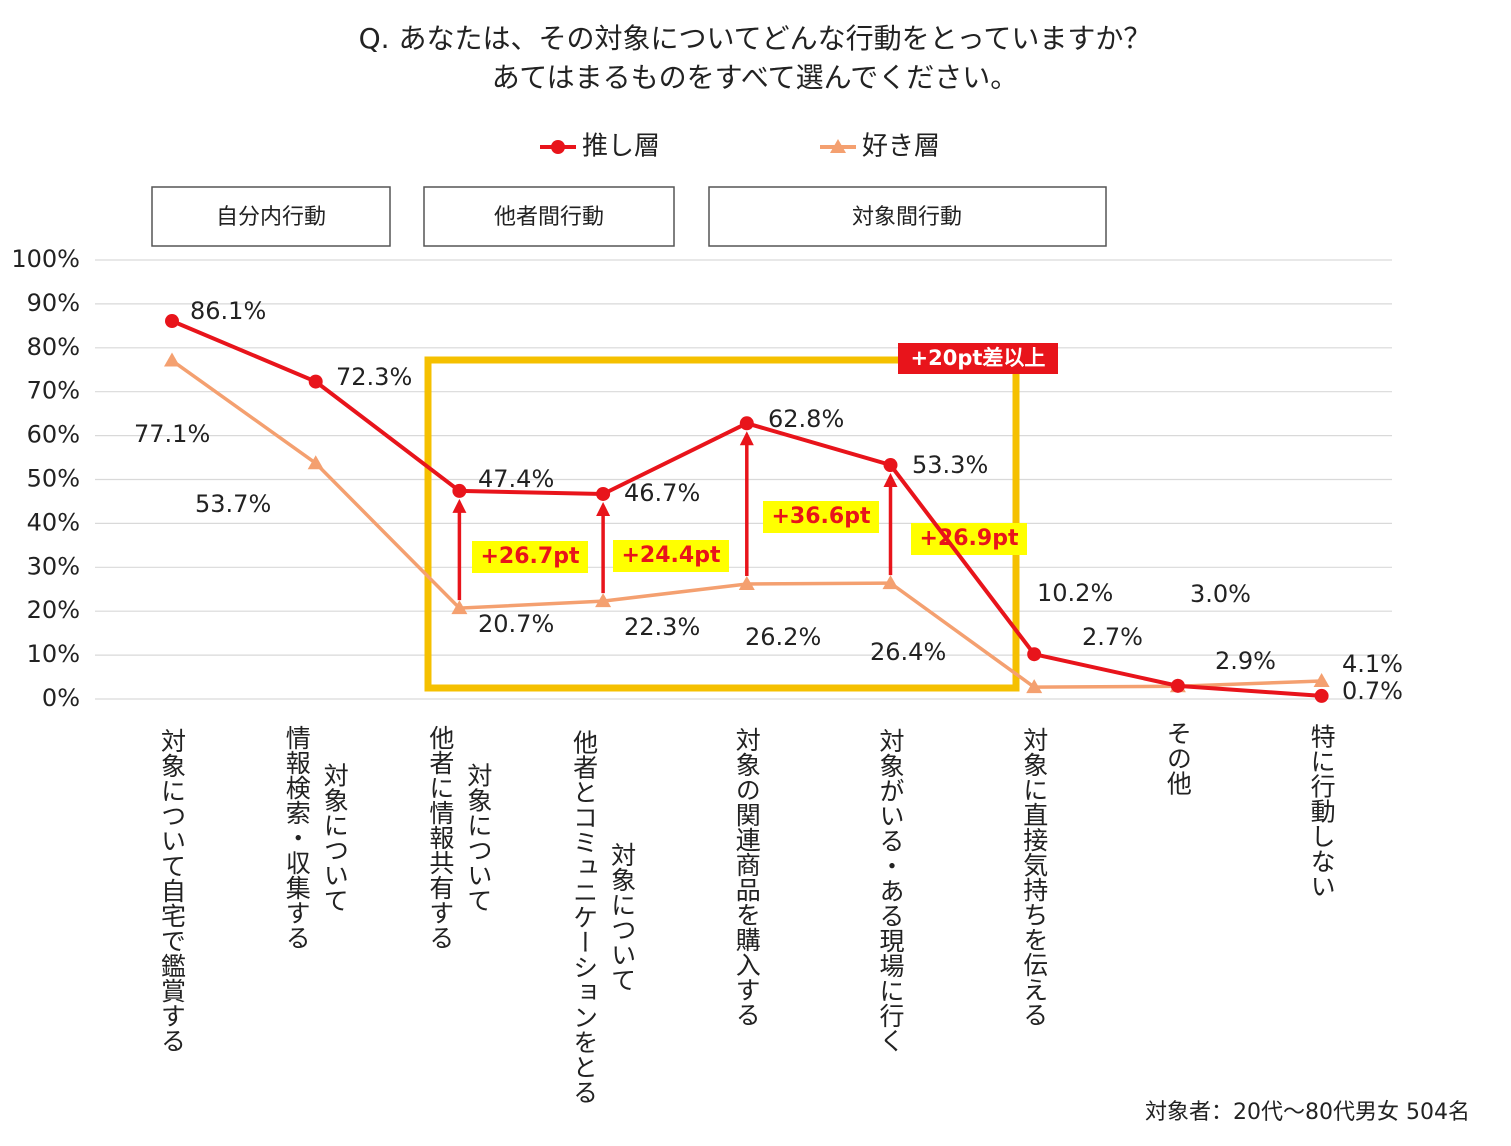 This screenshot has width=1511, height=1146. What do you see at coordinates (374, 377) in the screenshot?
I see `data-label: 72.3%` at bounding box center [374, 377].